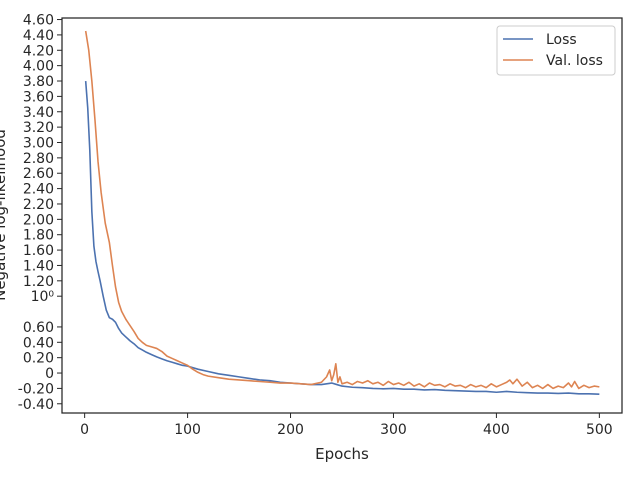 The height and width of the screenshot is (480, 640). Describe the element at coordinates (556, 50) in the screenshot. I see `legend: Loss Val. loss` at that location.